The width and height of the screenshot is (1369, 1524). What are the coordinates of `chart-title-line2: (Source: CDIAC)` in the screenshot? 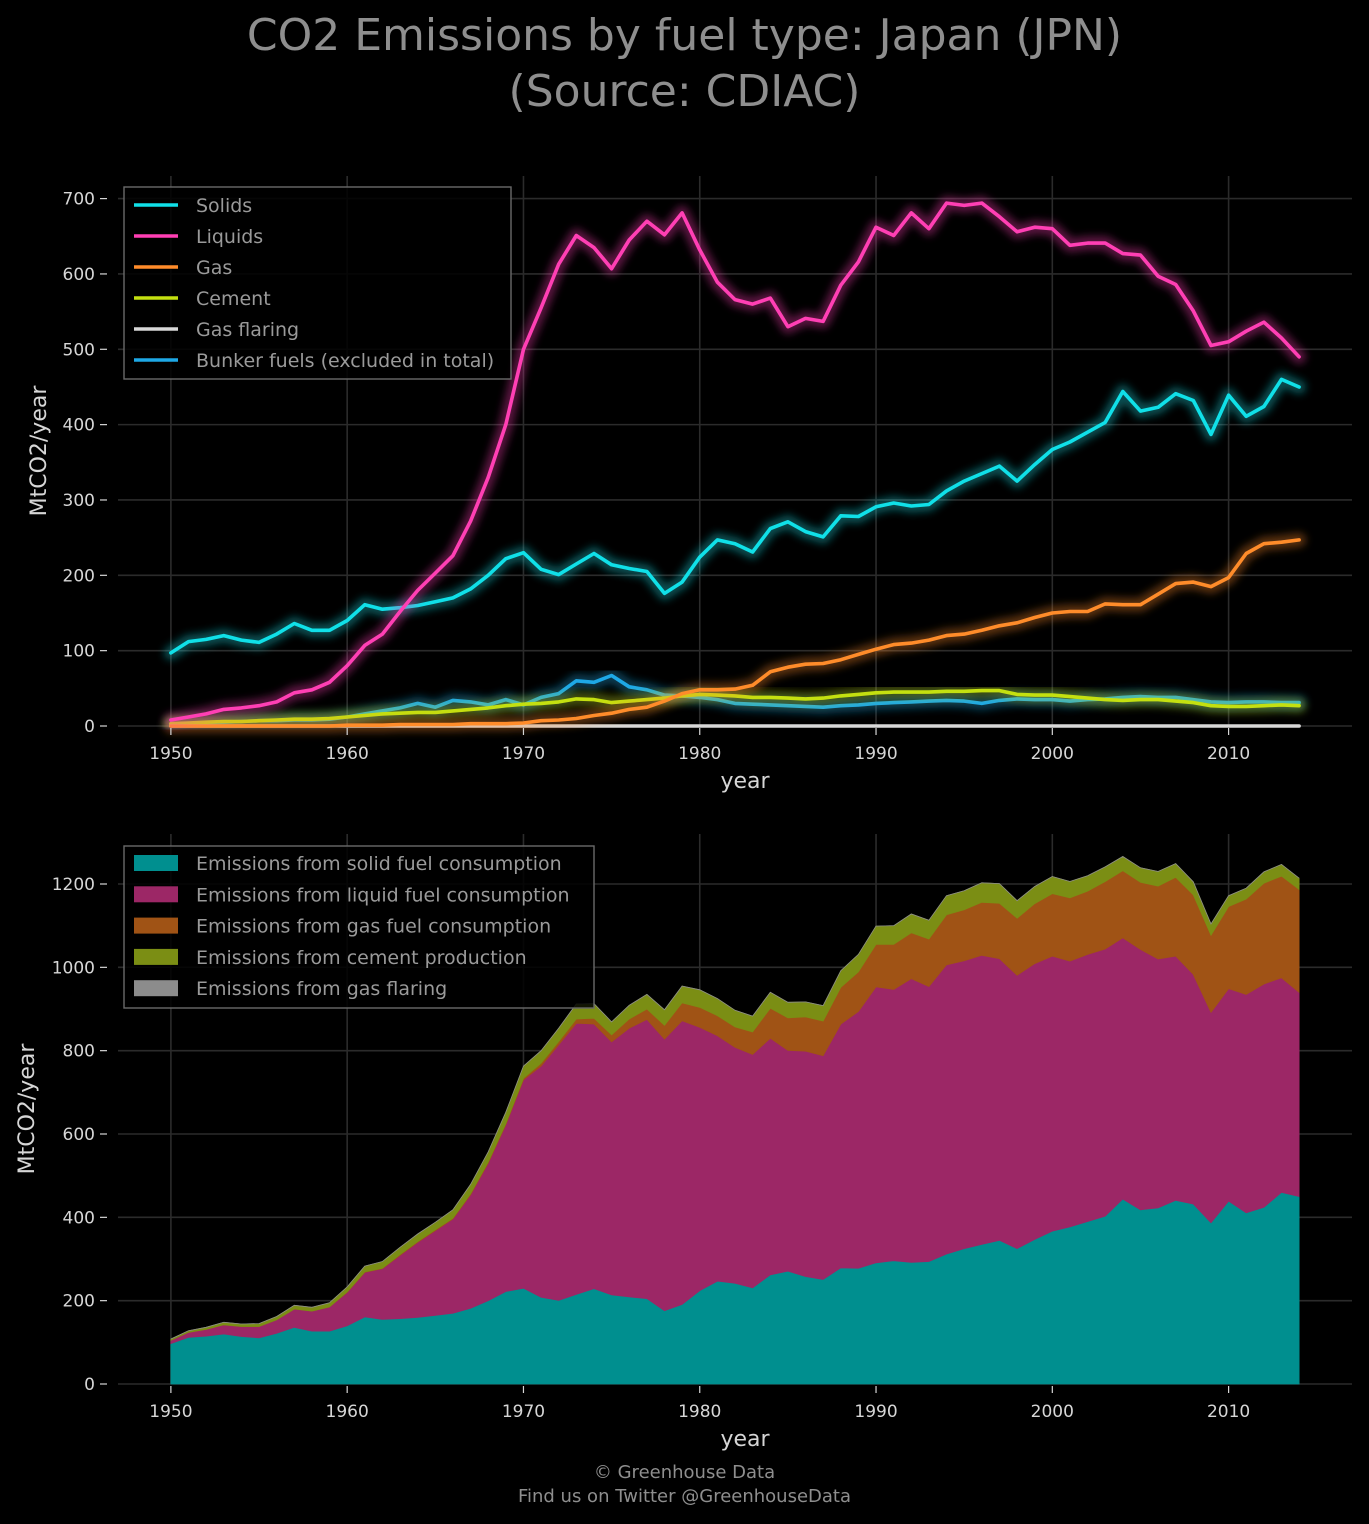 It's located at (684, 91).